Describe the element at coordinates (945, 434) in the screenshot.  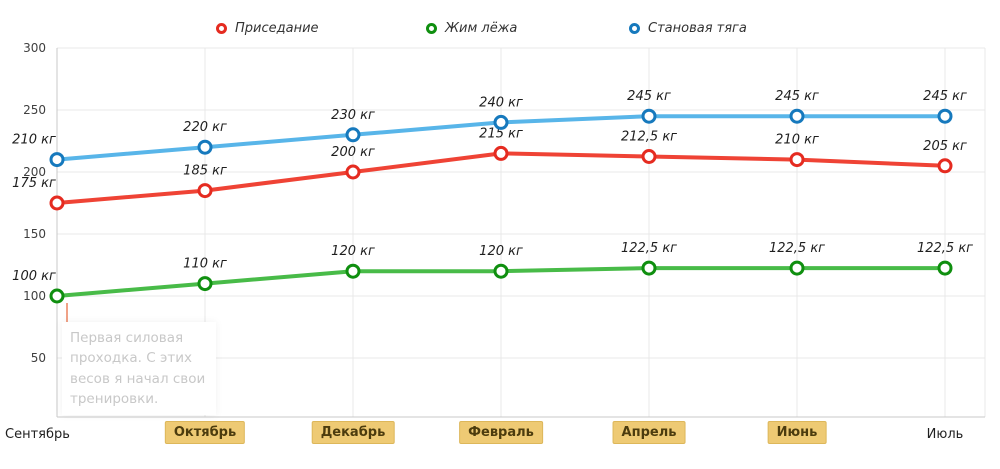
I see `x-axis-label-7: Июль` at that location.